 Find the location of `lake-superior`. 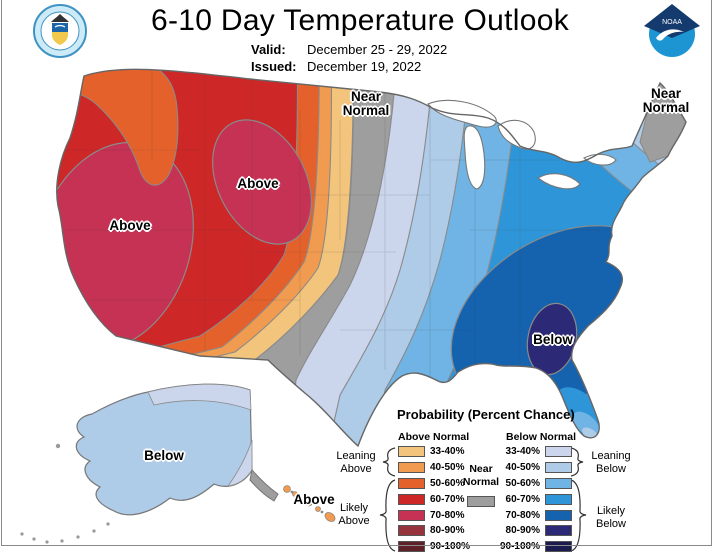

lake-superior is located at coordinates (462, 113).